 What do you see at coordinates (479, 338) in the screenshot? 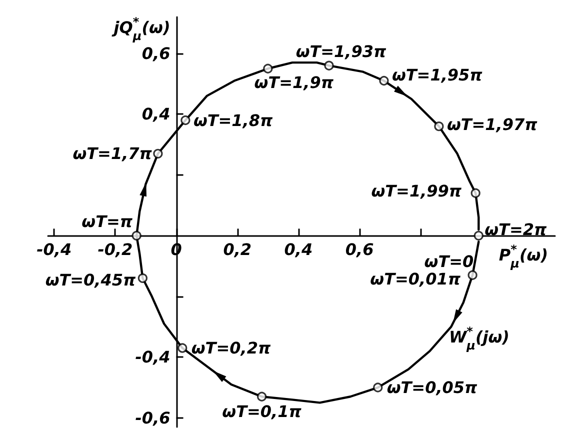
I see `legend-label: W$^{*}$$_{μ}$(jω)` at bounding box center [479, 338].